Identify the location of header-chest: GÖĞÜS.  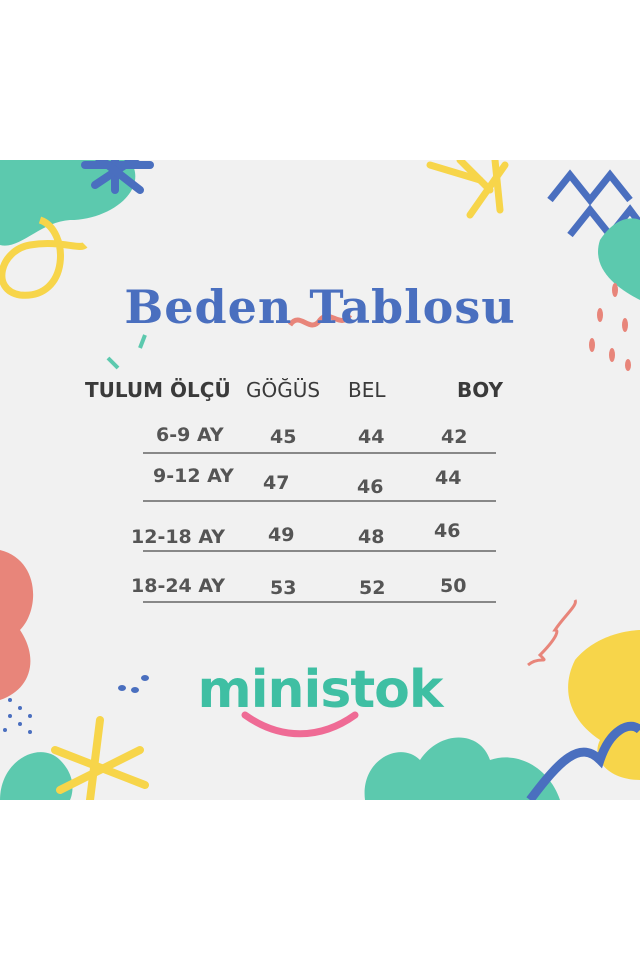
(283, 390).